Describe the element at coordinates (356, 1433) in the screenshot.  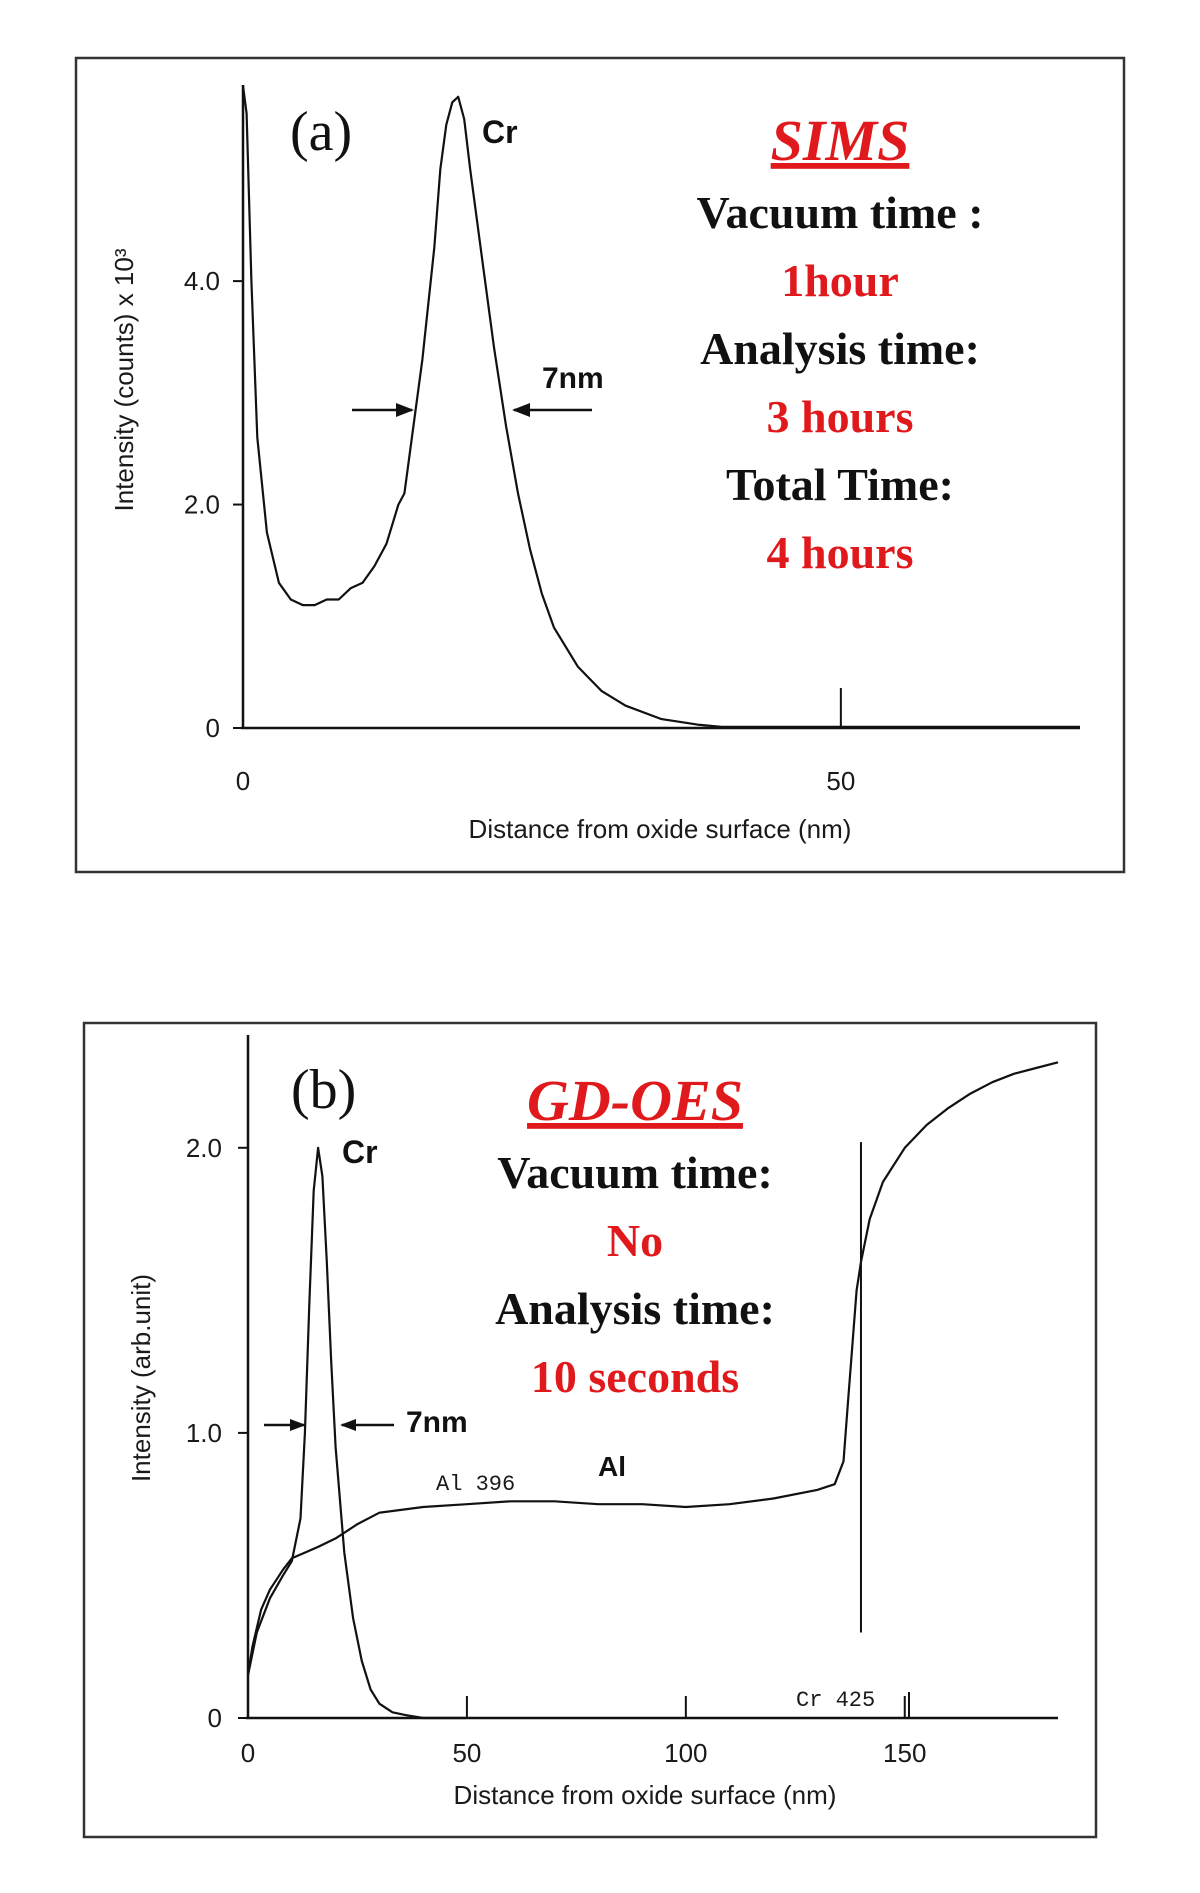
I see `panel-b-series-cr` at that location.